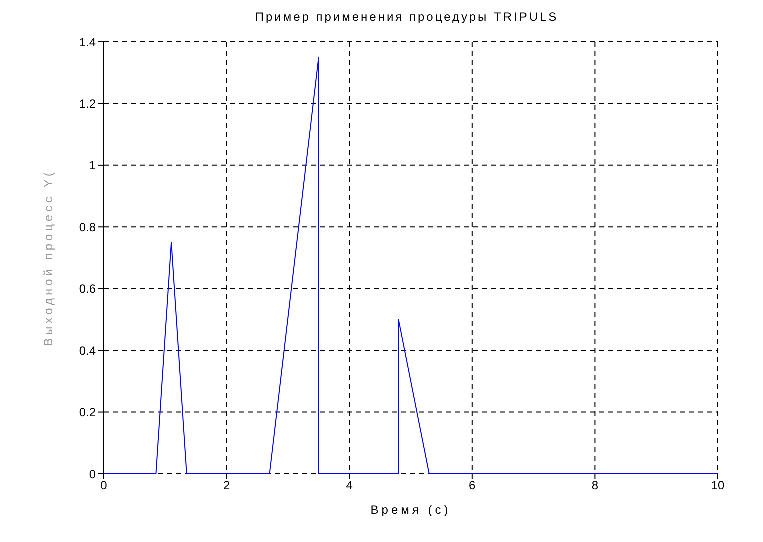  I want to click on x-tick-label: 8, so click(595, 485).